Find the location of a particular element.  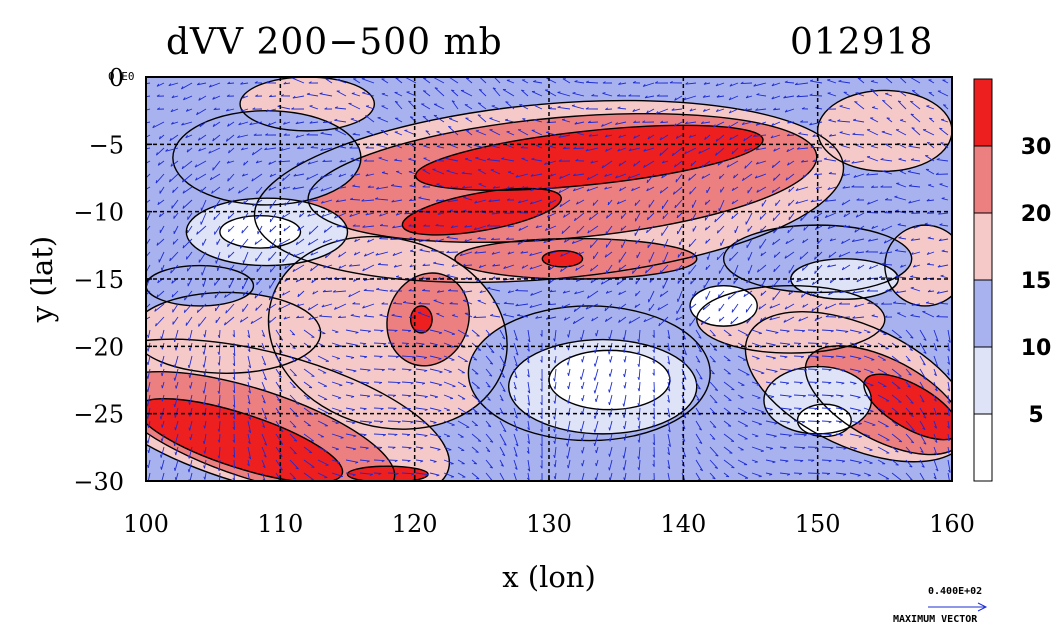

corner-label: 0 E0 is located at coordinates (121, 76).